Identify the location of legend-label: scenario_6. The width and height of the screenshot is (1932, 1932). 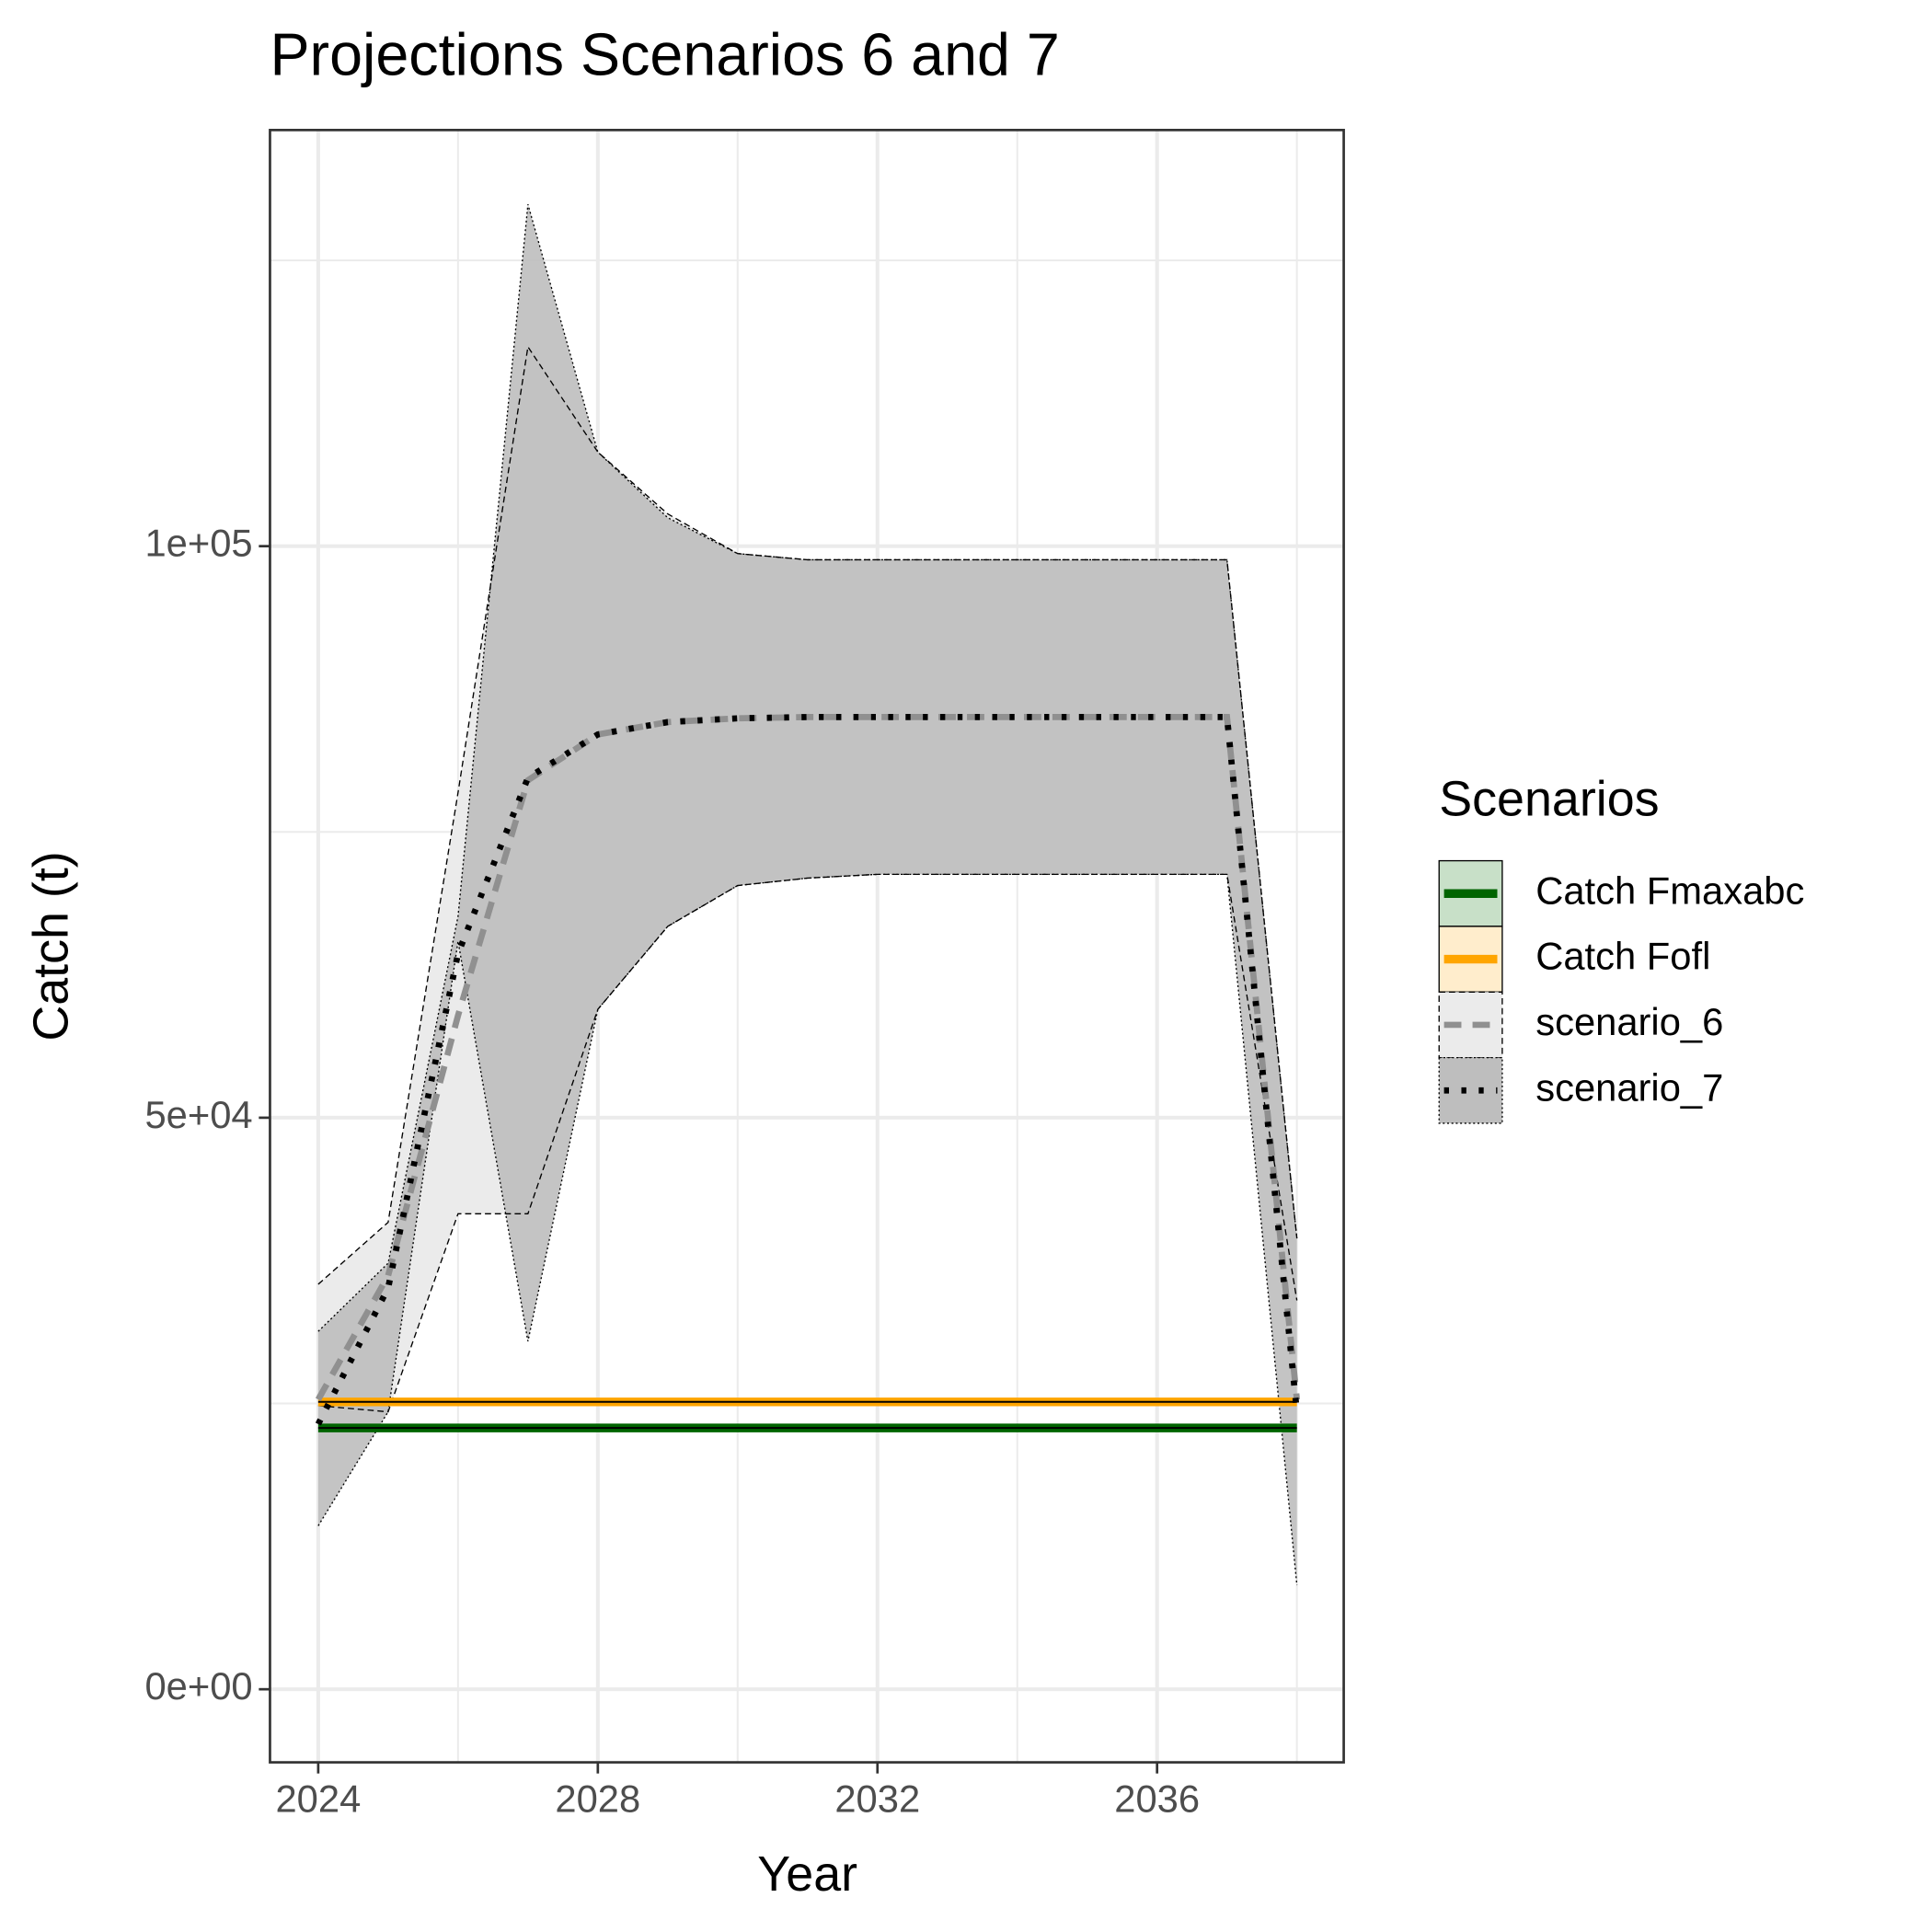
(1629, 1021).